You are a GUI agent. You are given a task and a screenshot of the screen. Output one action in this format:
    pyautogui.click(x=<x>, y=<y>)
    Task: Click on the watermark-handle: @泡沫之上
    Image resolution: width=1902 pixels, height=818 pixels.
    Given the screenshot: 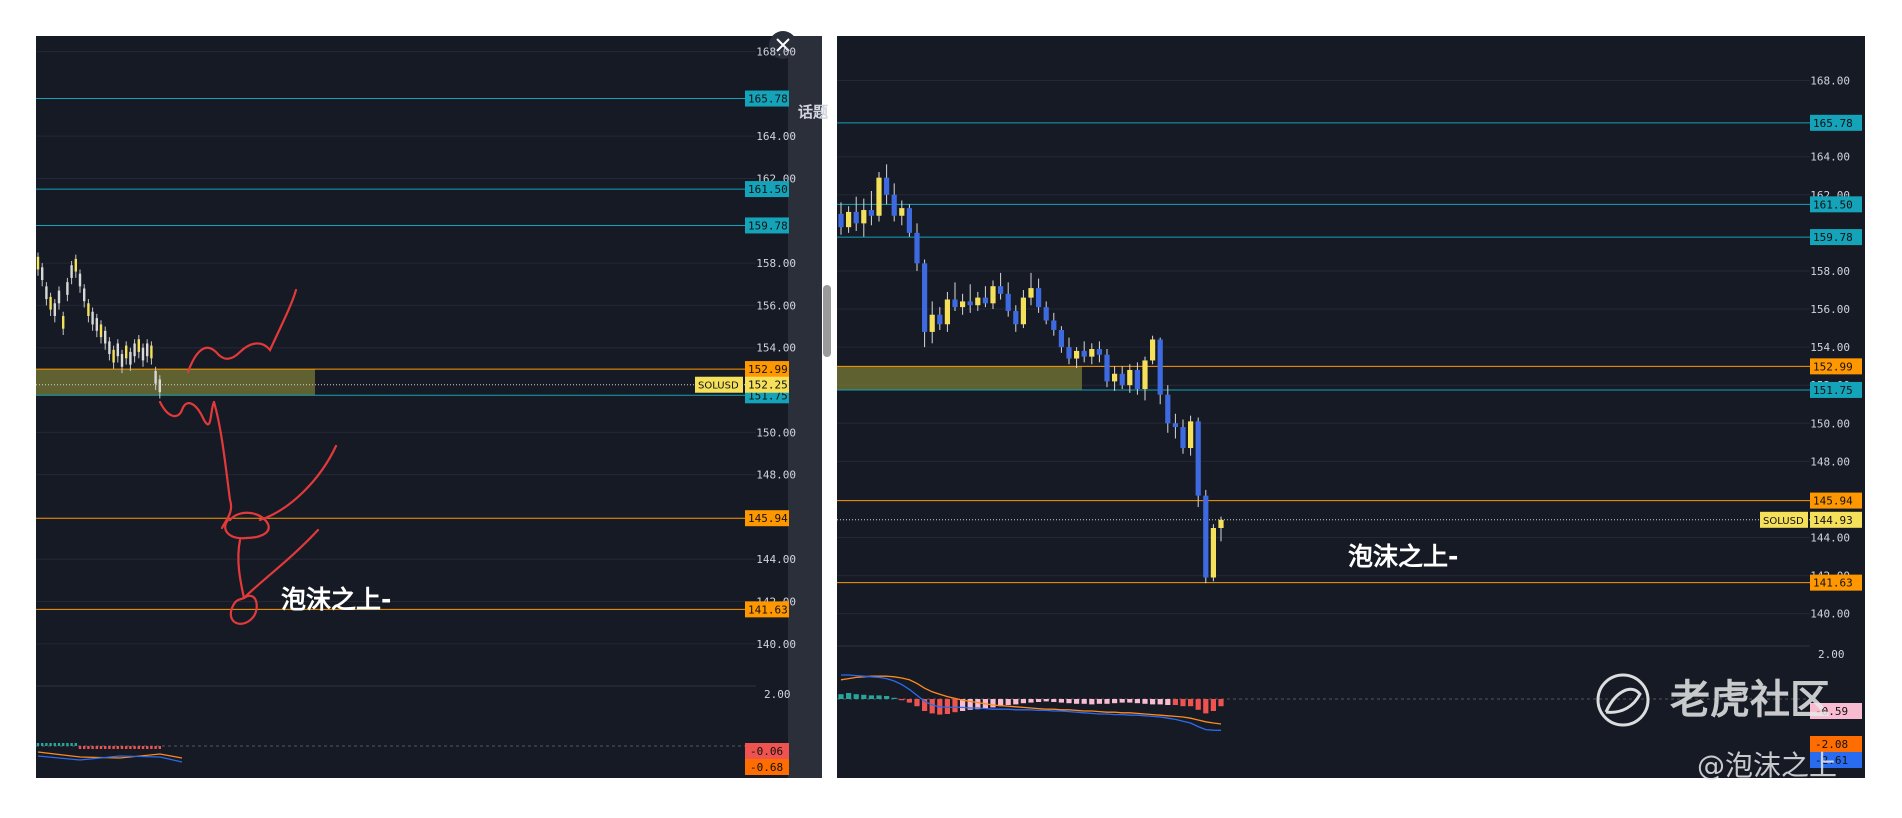 What is the action you would take?
    pyautogui.click(x=1767, y=765)
    